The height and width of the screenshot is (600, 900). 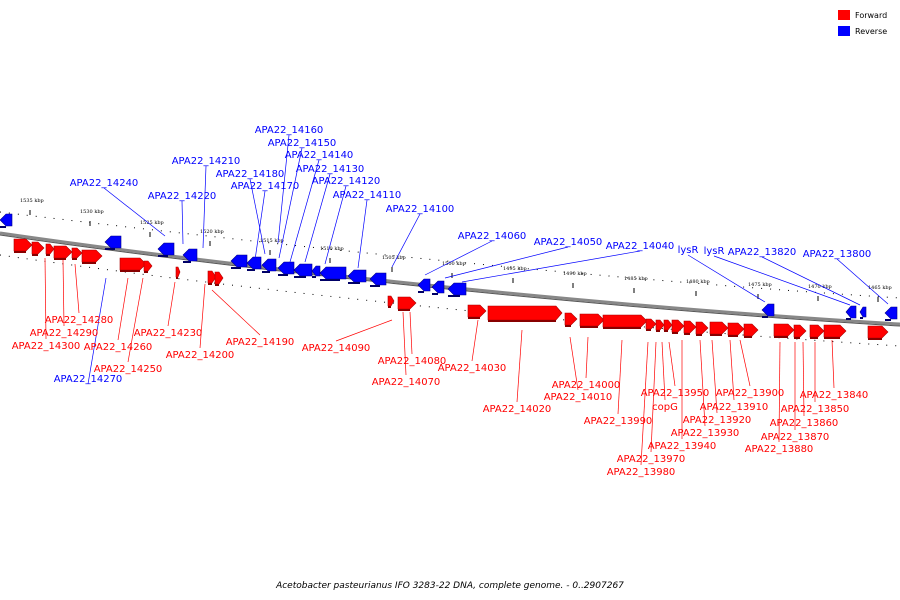 What do you see at coordinates (517, 409) in the screenshot?
I see `gene-label: APA22_14020` at bounding box center [517, 409].